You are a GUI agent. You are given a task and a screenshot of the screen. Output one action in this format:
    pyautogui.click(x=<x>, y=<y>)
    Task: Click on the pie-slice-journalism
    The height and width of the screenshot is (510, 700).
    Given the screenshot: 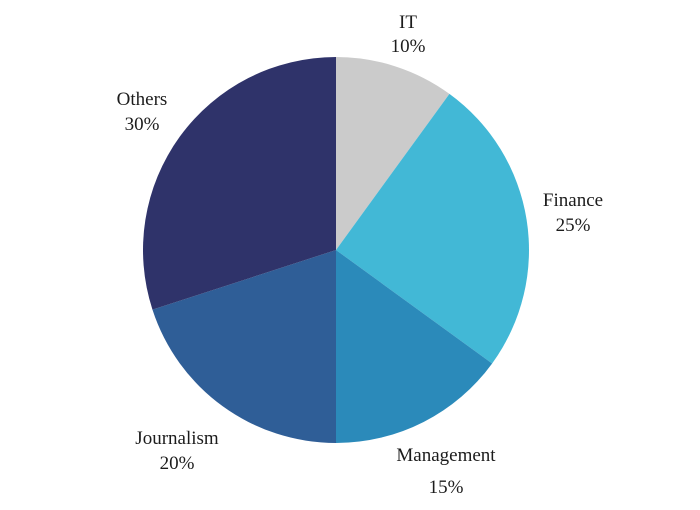 What is the action you would take?
    pyautogui.click(x=244, y=346)
    